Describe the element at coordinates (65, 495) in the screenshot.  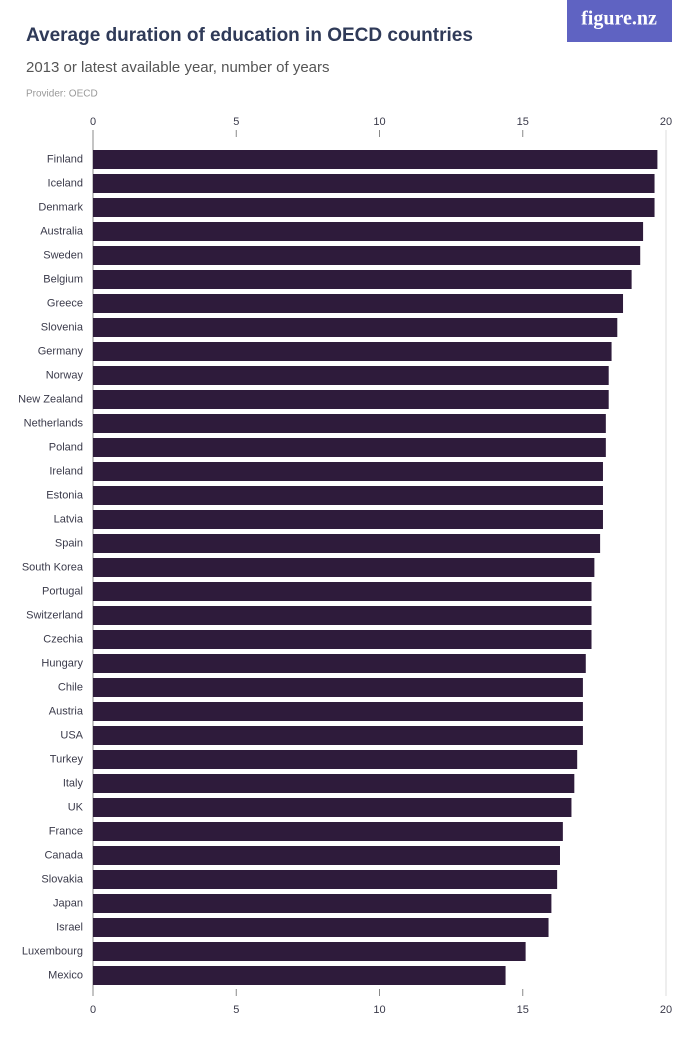
I see `y-tick-label: Estonia` at that location.